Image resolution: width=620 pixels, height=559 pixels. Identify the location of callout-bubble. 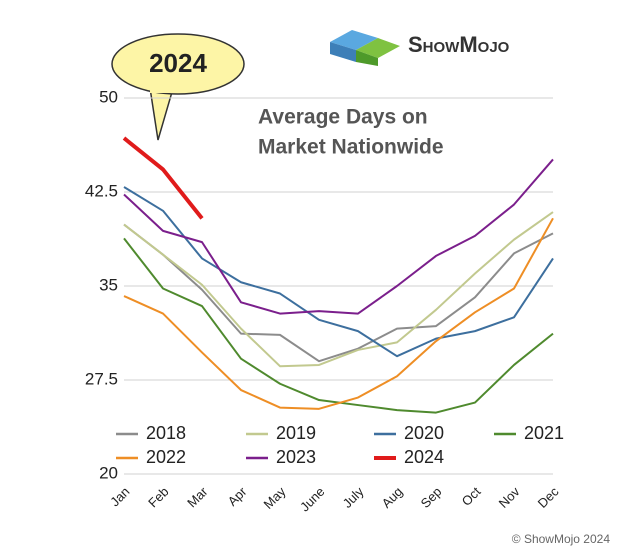
(178, 64).